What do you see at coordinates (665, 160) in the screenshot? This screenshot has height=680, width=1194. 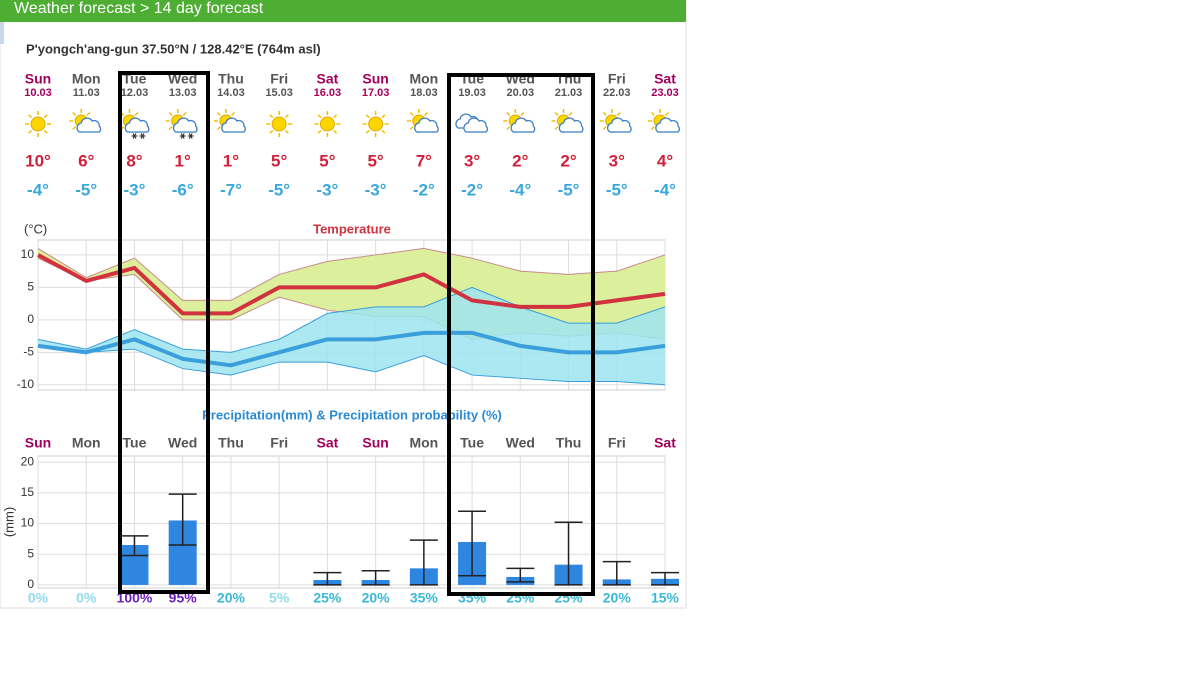 I see `temp-high: 4°` at bounding box center [665, 160].